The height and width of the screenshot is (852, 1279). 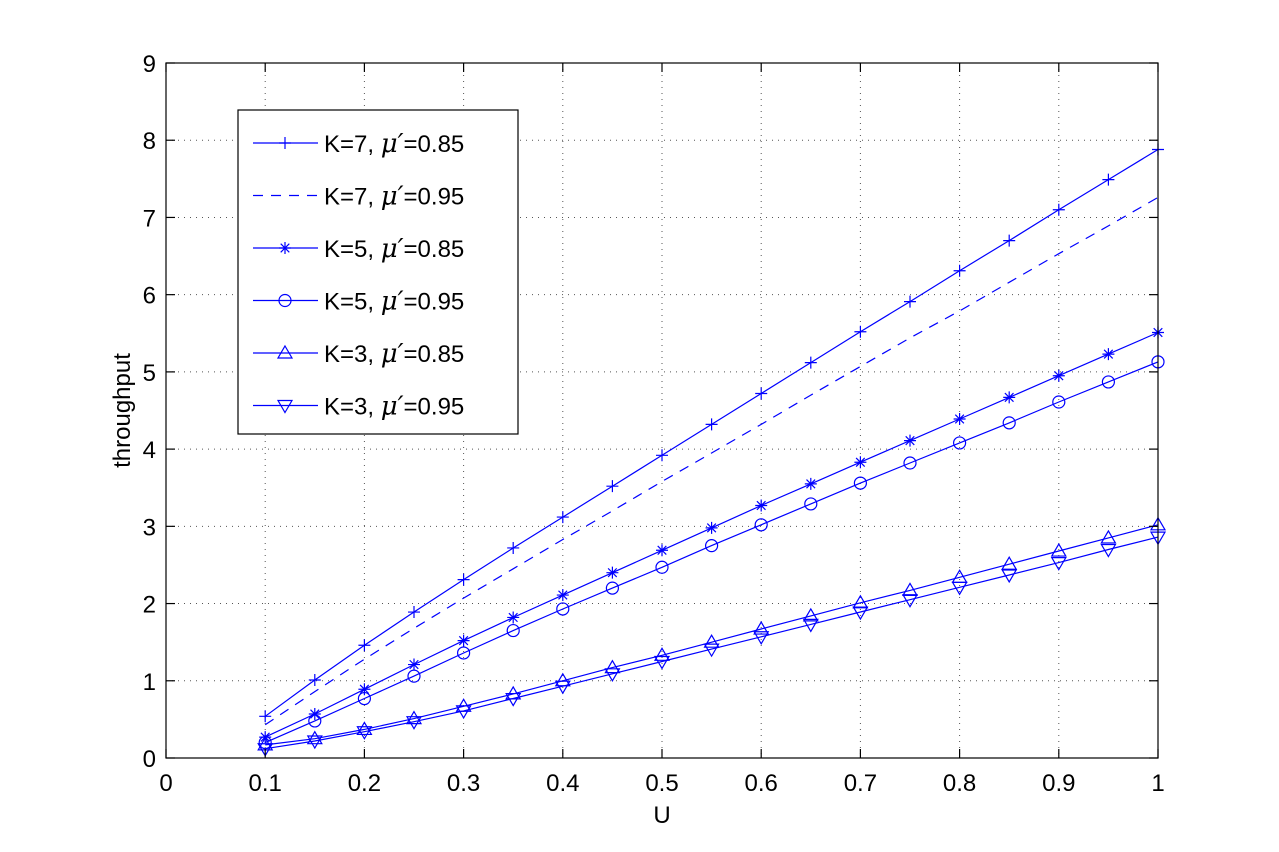 What do you see at coordinates (149, 64) in the screenshot?
I see `y-tick-label: 9` at bounding box center [149, 64].